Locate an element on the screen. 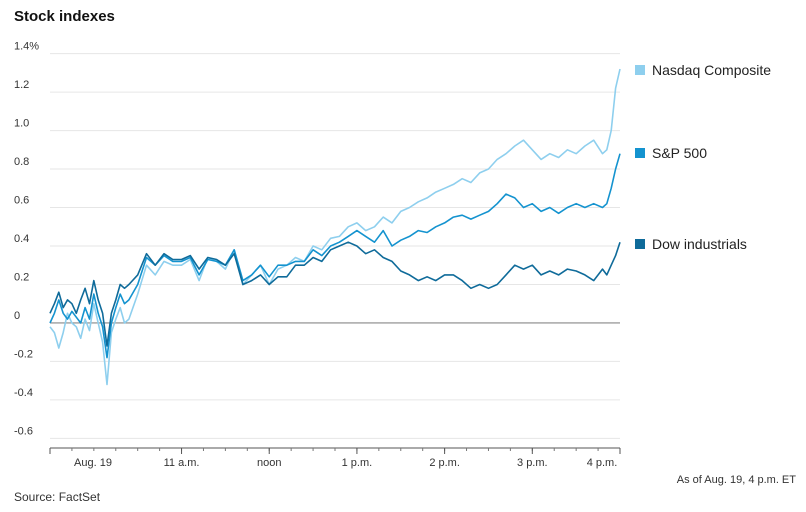  legend-label: S&P 500 is located at coordinates (679, 153).